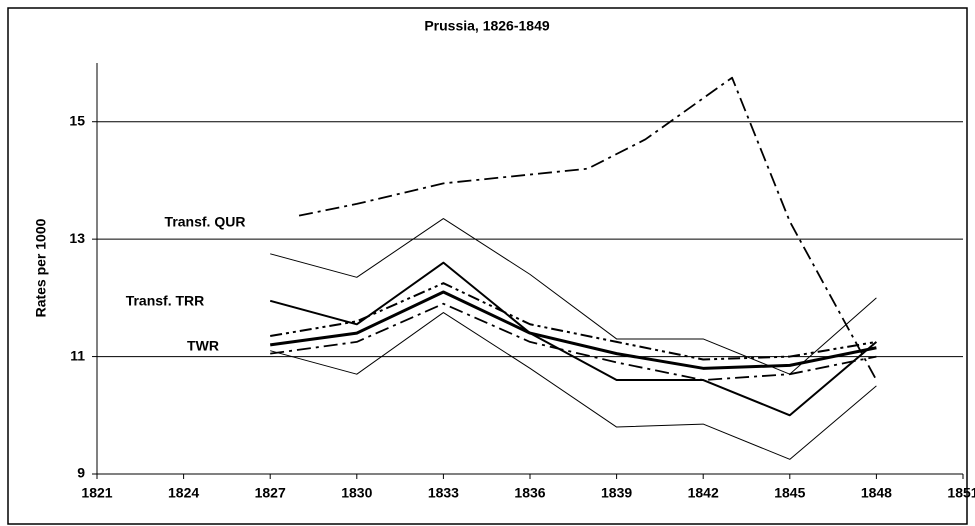 The width and height of the screenshot is (975, 526). I want to click on x-tick-label: 1824, so click(183, 493).